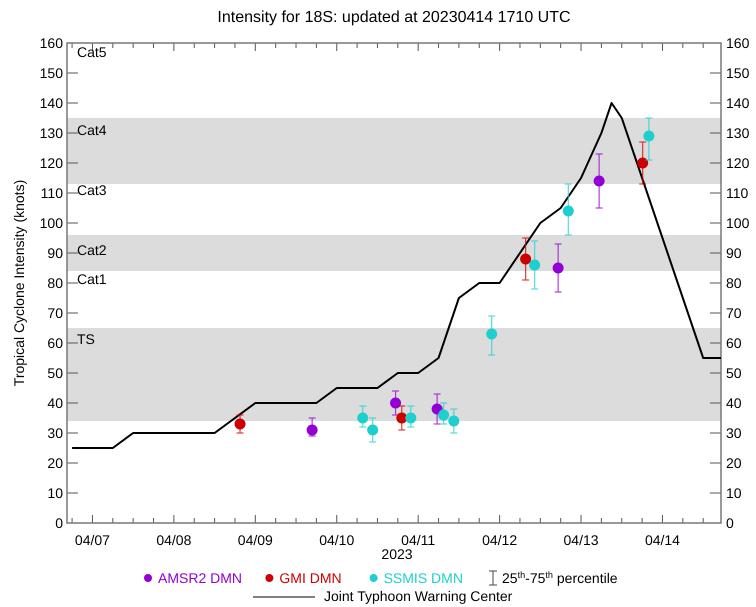 The width and height of the screenshot is (756, 607). Describe the element at coordinates (418, 596) in the screenshot. I see `legend-label: Joint Typhoon Warning Center` at that location.